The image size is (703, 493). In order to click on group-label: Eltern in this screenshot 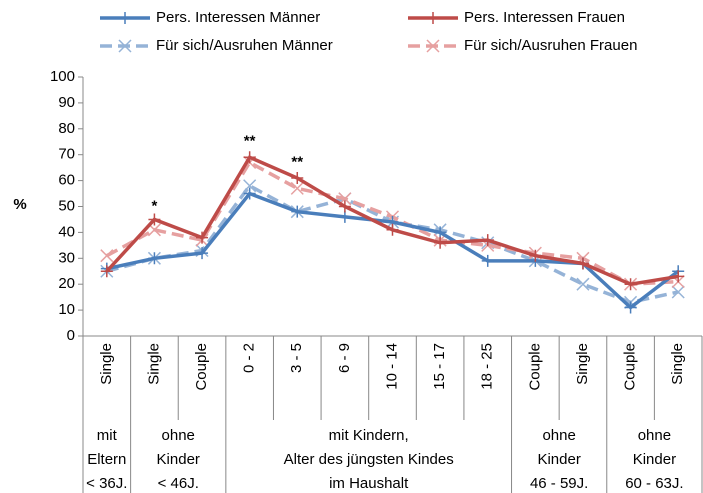, I will do `click(106, 459)`.